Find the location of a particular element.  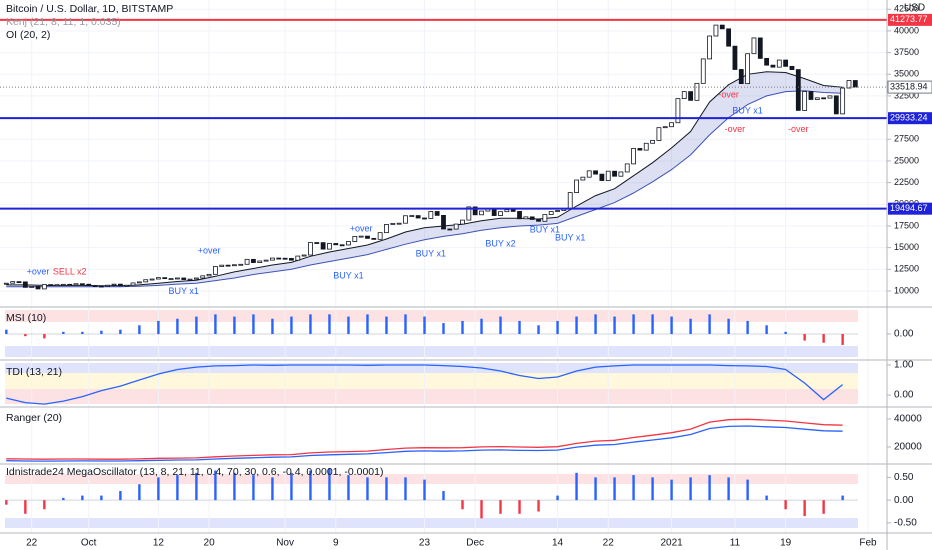

y-tick-label: 1.00 is located at coordinates (904, 365).